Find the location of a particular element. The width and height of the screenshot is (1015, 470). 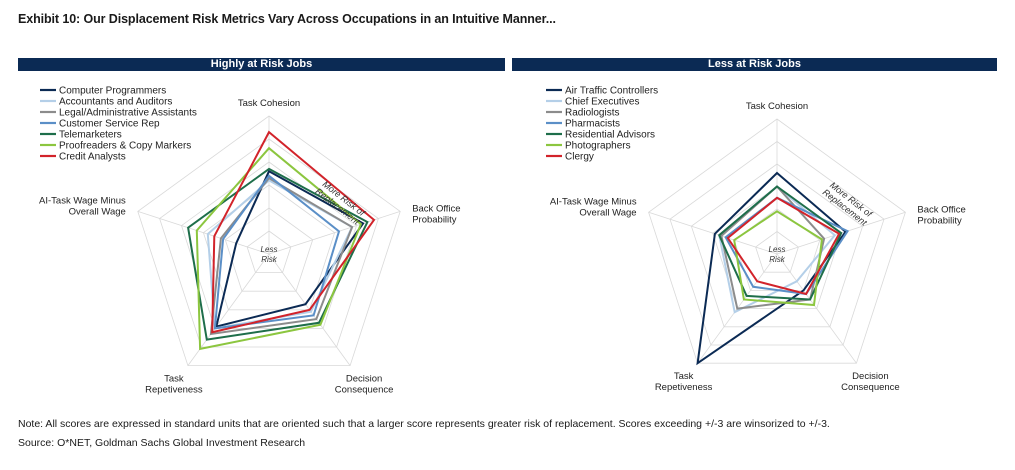

legend-item-air-traffic-controllers: Air Traffic Controllers is located at coordinates (611, 91).